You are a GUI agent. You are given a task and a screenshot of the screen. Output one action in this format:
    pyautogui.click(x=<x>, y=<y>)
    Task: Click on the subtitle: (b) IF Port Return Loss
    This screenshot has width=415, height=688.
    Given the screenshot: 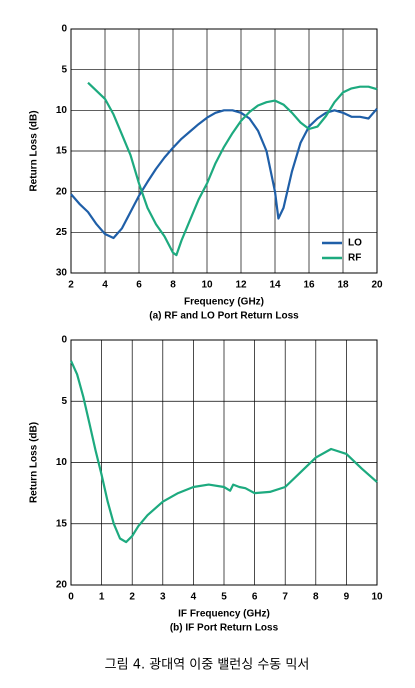 What is the action you would take?
    pyautogui.click(x=224, y=628)
    